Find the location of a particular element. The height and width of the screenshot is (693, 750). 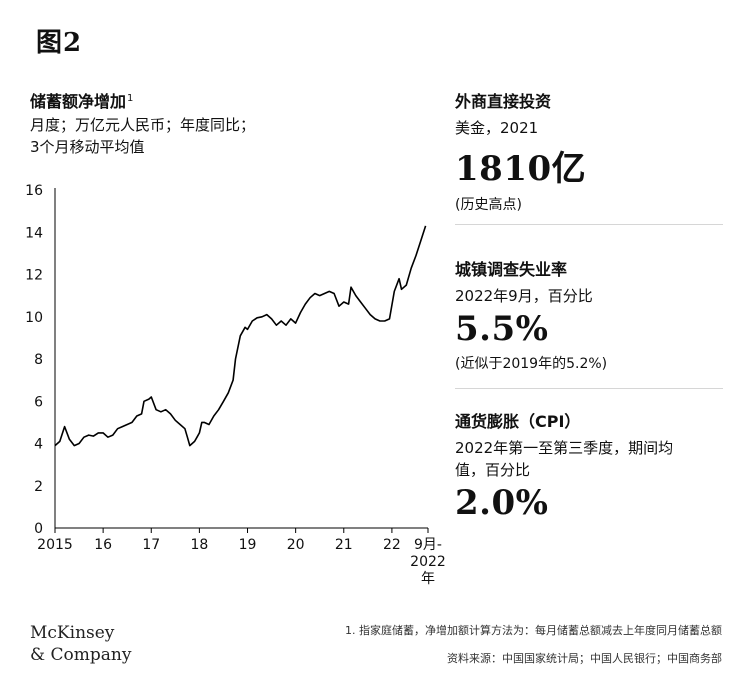

cpi-subtitle-line2: 值，百分比 is located at coordinates (493, 470).